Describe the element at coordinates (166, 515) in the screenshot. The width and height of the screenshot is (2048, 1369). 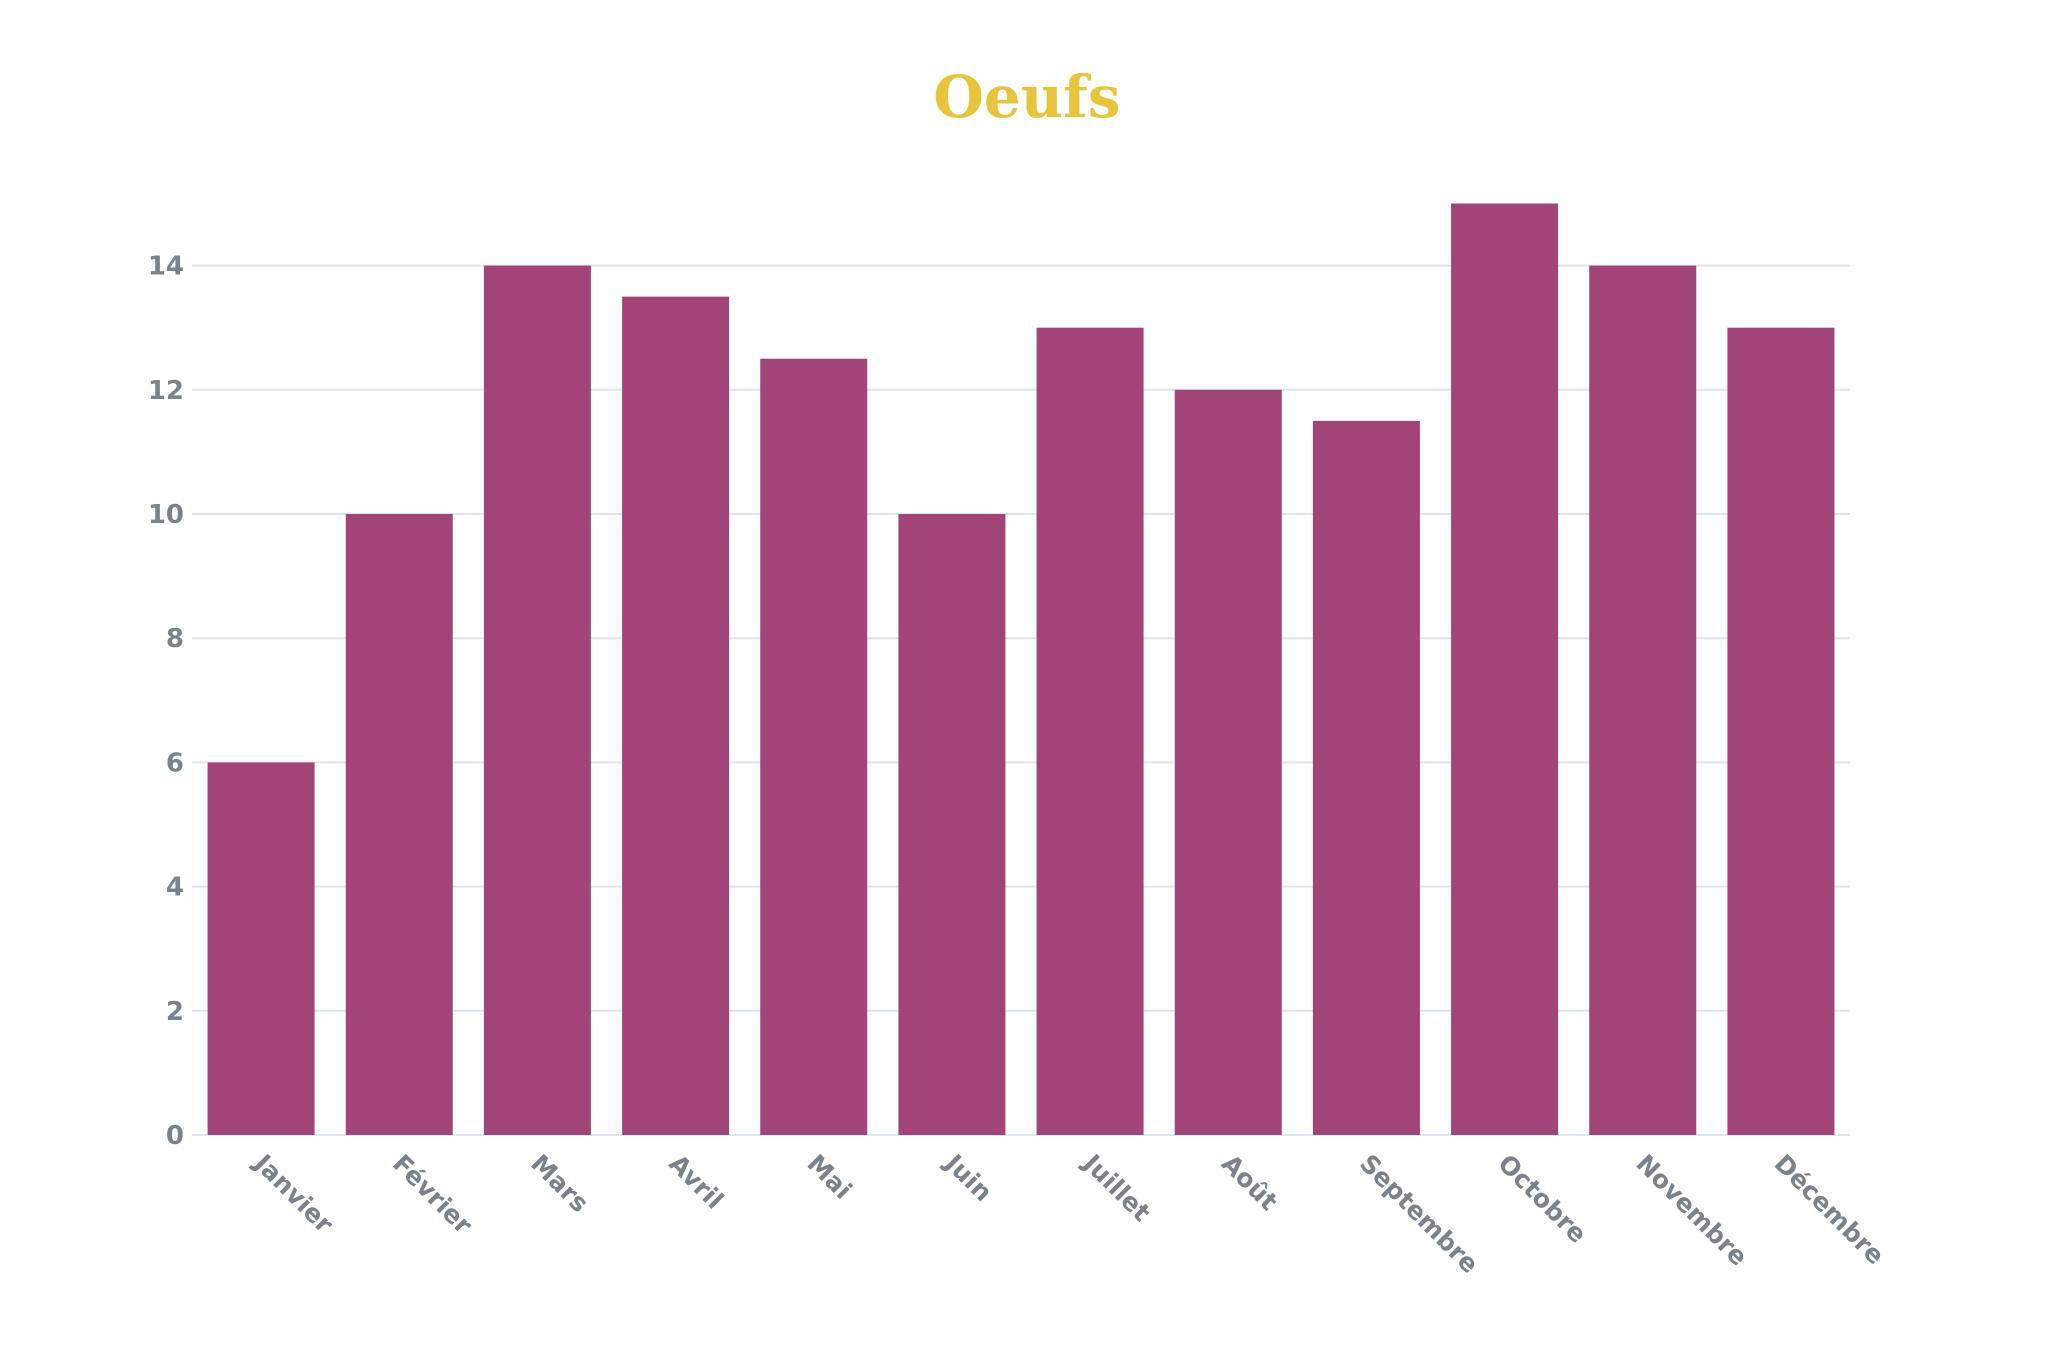
I see `y-tick-label: 10` at that location.